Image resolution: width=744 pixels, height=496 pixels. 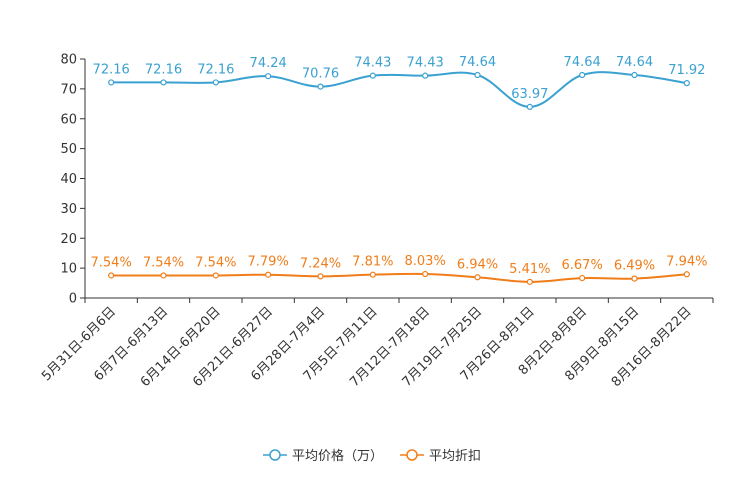 What do you see at coordinates (686, 70) in the screenshot?
I see `data-label: 71.92` at bounding box center [686, 70].